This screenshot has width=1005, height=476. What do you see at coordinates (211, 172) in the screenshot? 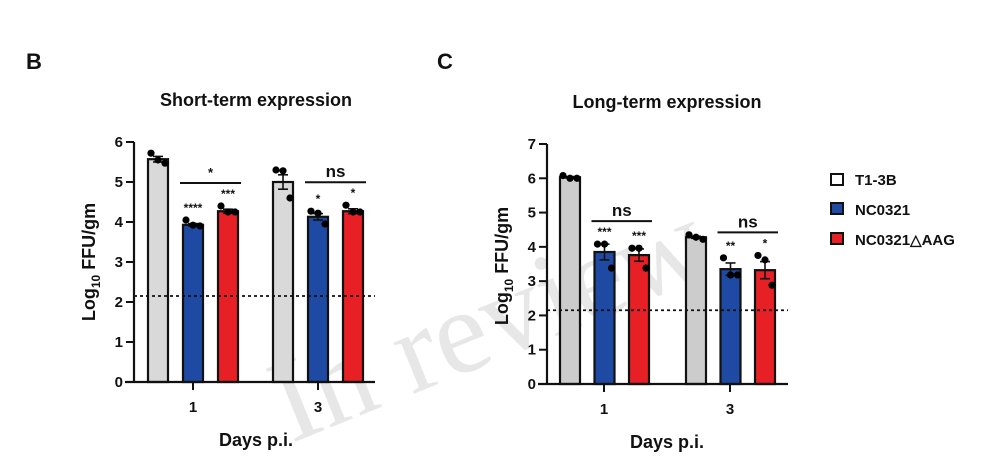
I see `comparison-label: *` at bounding box center [211, 172].